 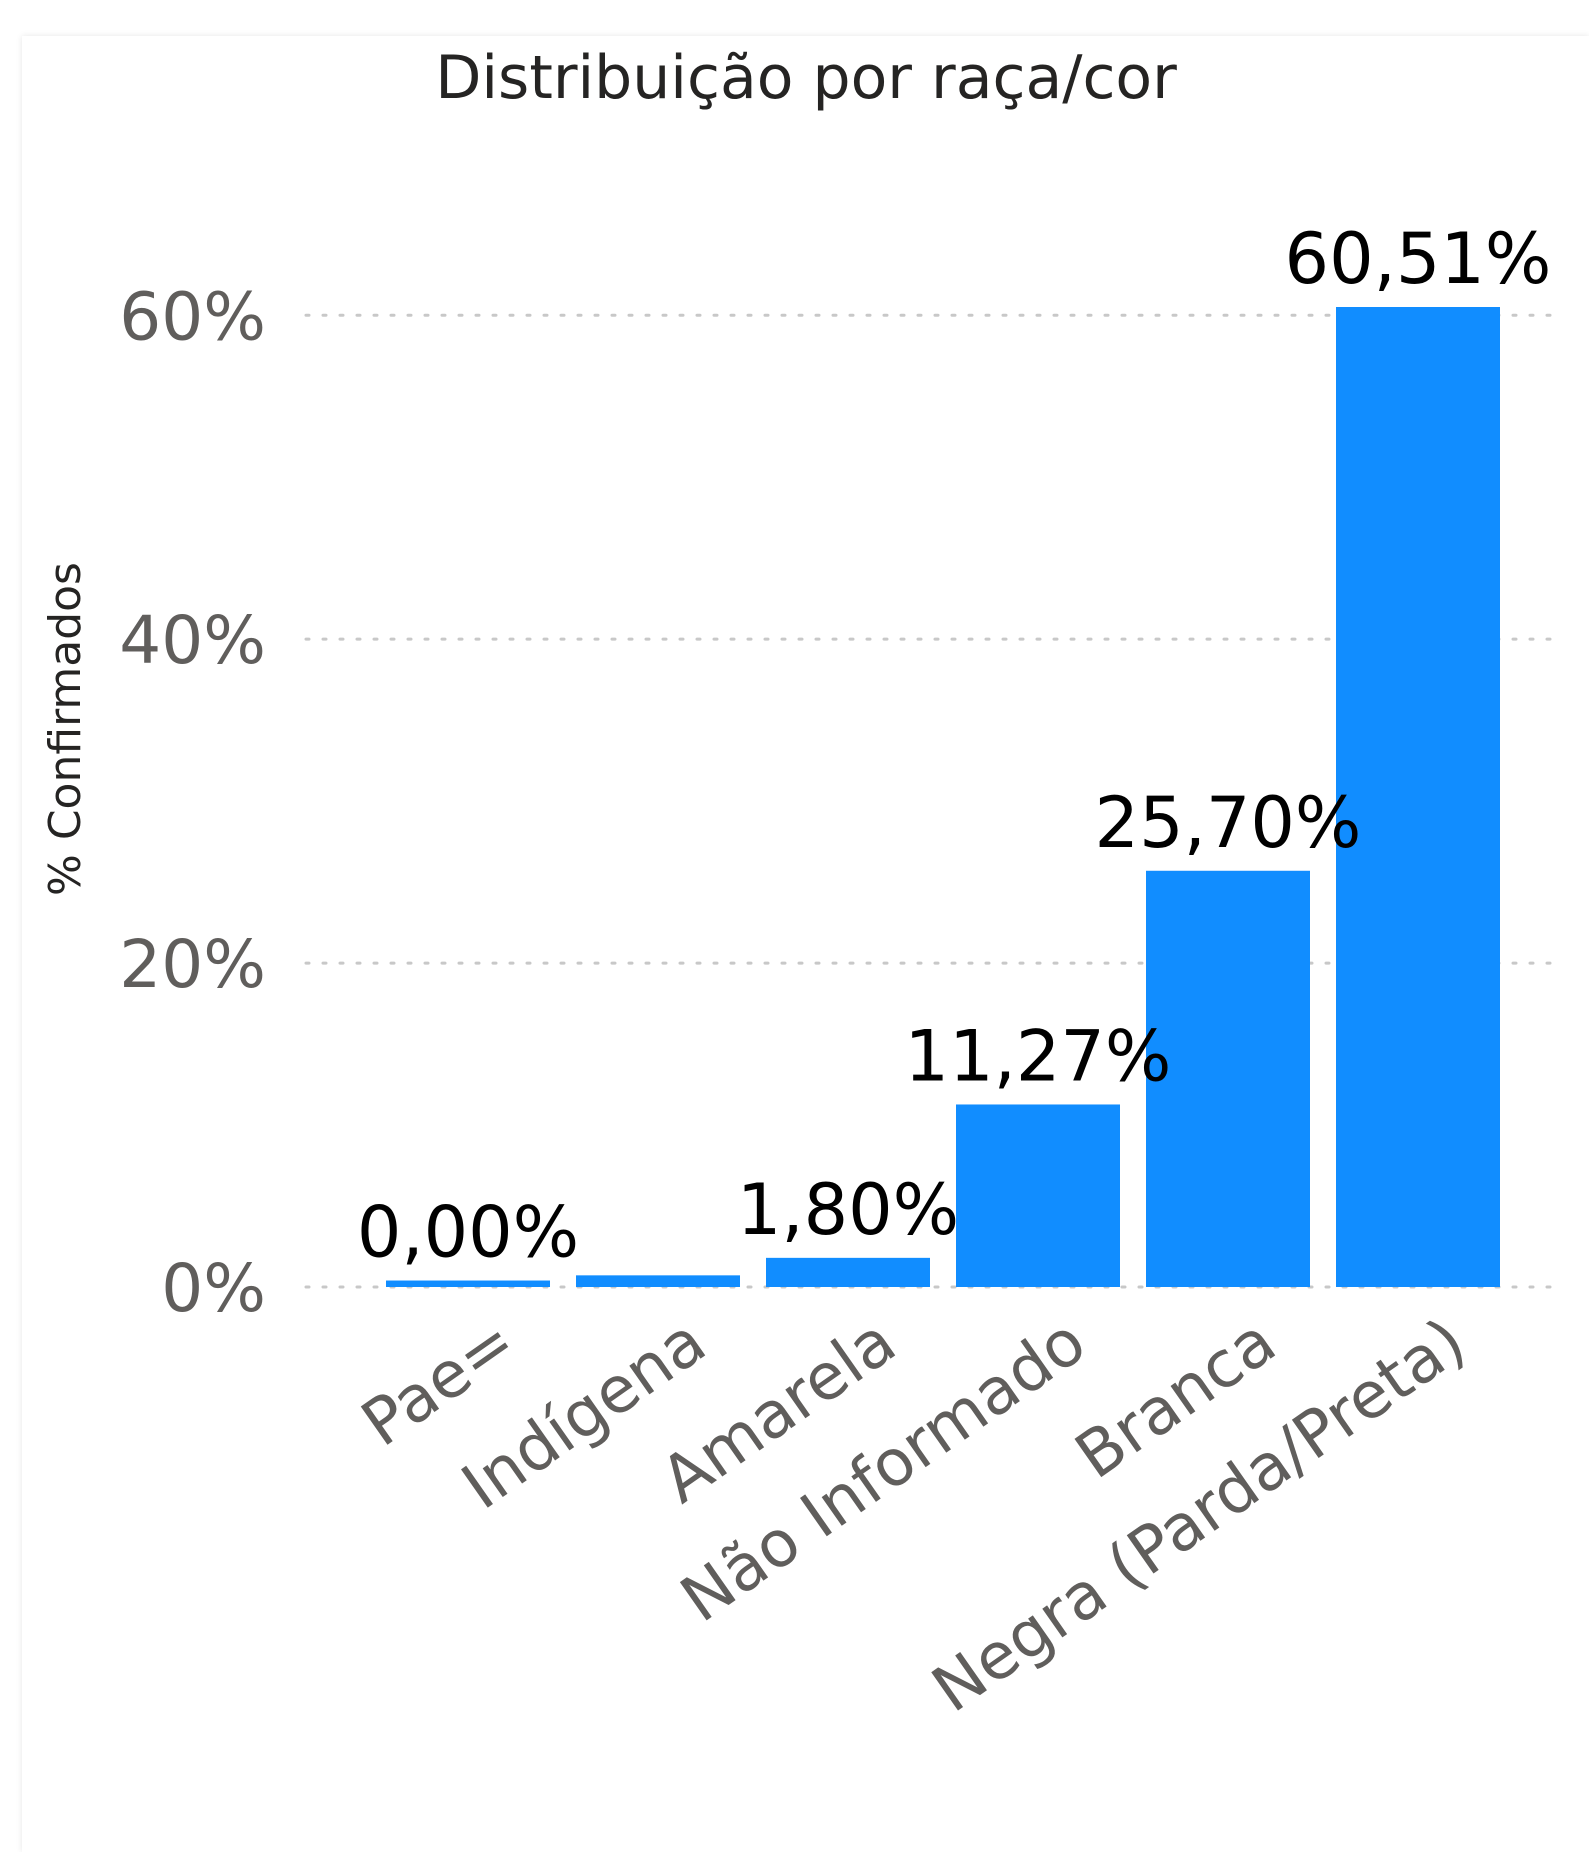 What do you see at coordinates (1418, 259) in the screenshot?
I see `data-label: 60,51%` at bounding box center [1418, 259].